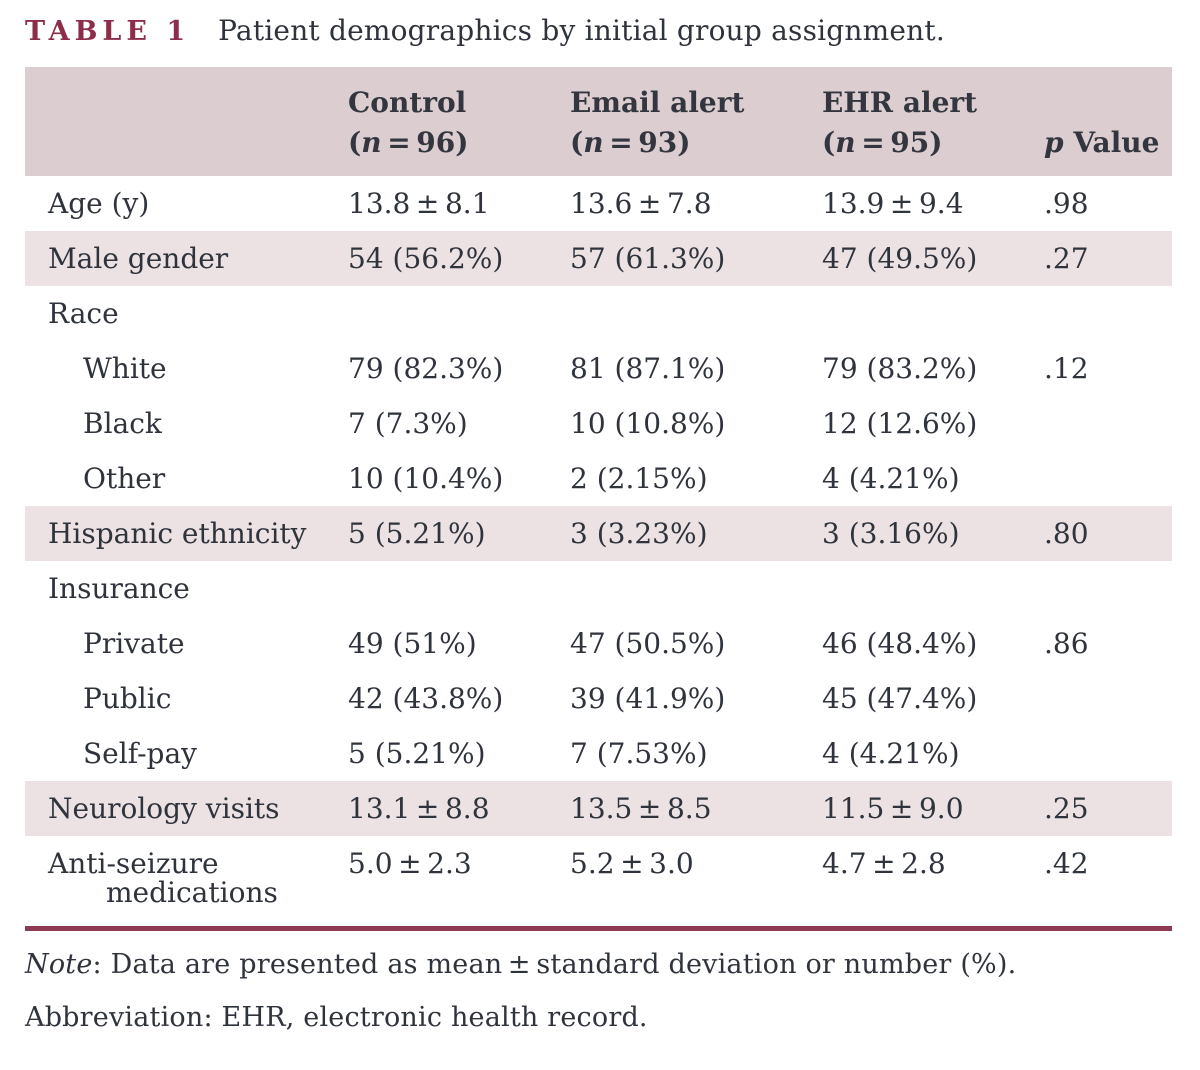 This screenshot has width=1200, height=1070. Describe the element at coordinates (900, 368) in the screenshot. I see `cell-ehr-alert: 79 (83.2%)` at that location.